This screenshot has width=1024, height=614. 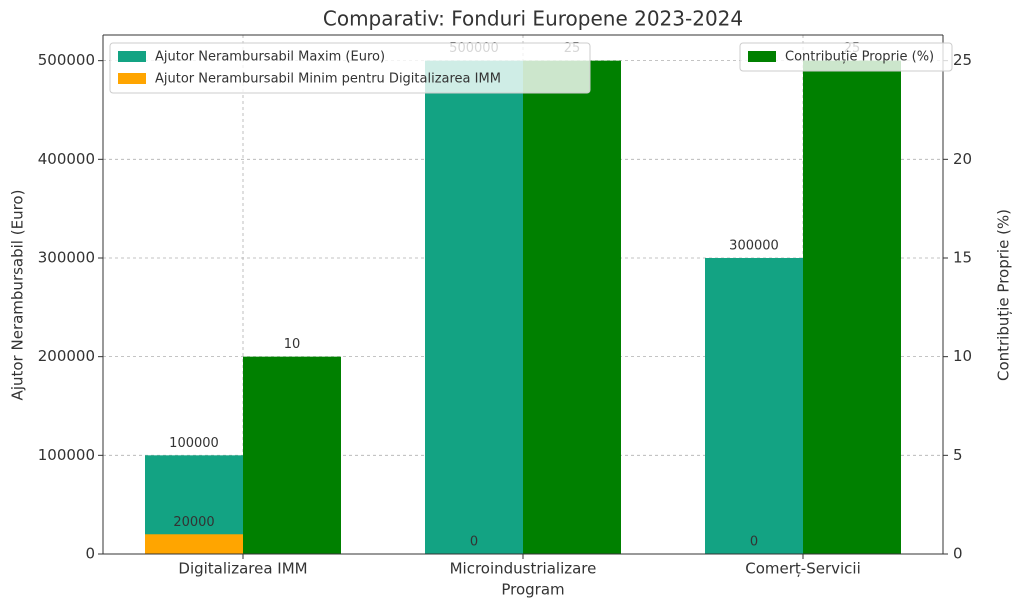 What do you see at coordinates (532, 590) in the screenshot?
I see `x-axis-label: Program` at bounding box center [532, 590].